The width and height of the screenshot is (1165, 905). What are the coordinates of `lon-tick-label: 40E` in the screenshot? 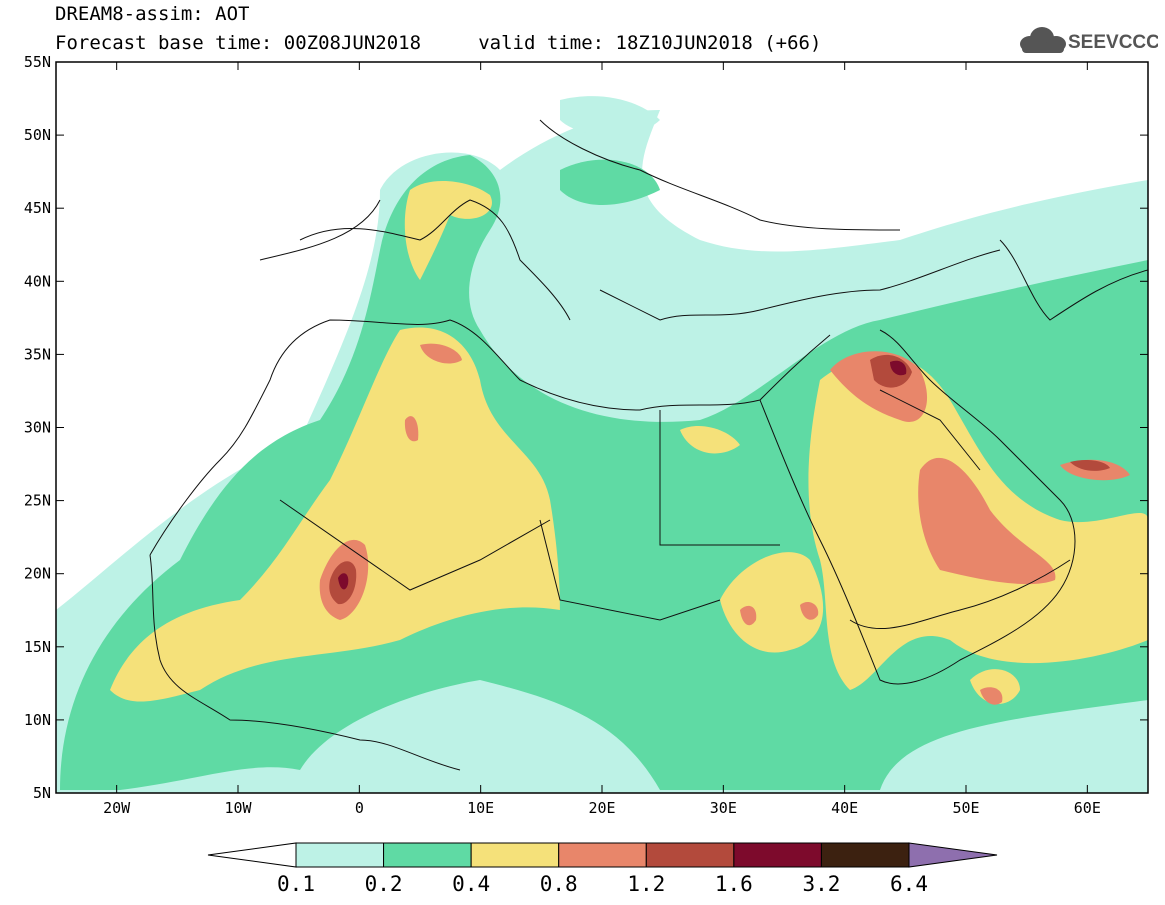 It's located at (844, 808).